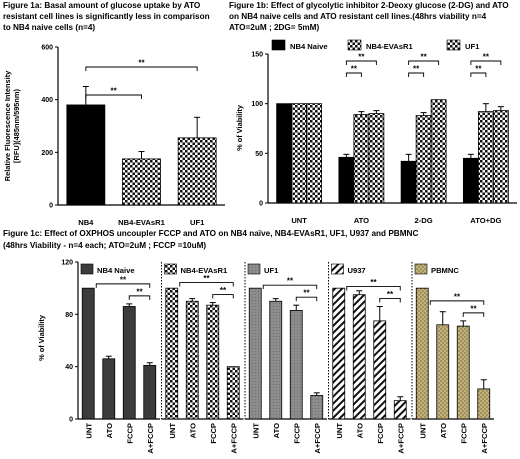  What do you see at coordinates (16, 126) in the screenshot?
I see `fig1a-ylabel-line-2: [RFU](485nm/595nm)` at bounding box center [16, 126].